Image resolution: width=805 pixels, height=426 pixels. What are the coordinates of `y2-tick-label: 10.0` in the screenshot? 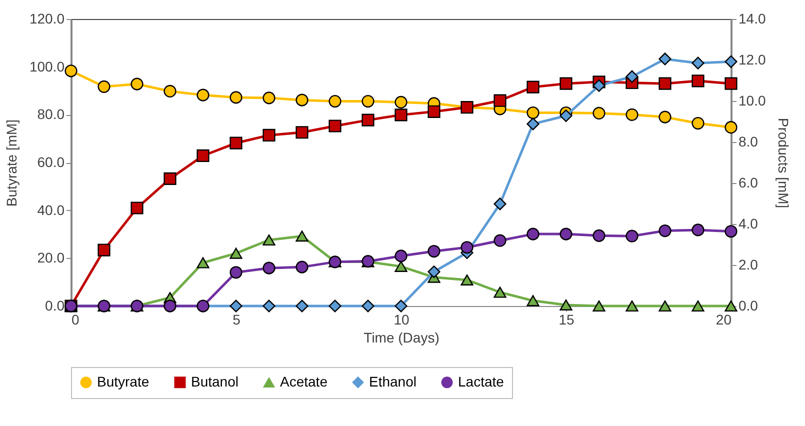 It's located at (752, 100).